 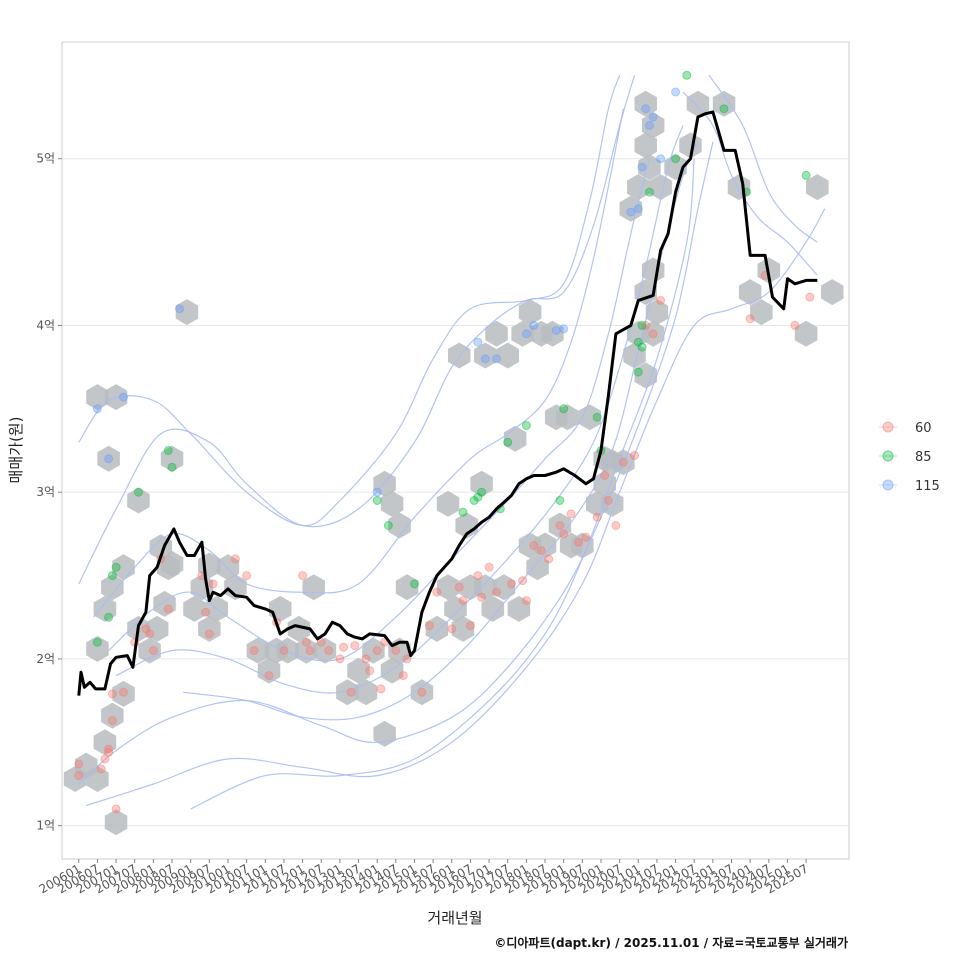 I want to click on y-axis-ticks: 1억 2억 3억 4억 5억, so click(x=49, y=492).